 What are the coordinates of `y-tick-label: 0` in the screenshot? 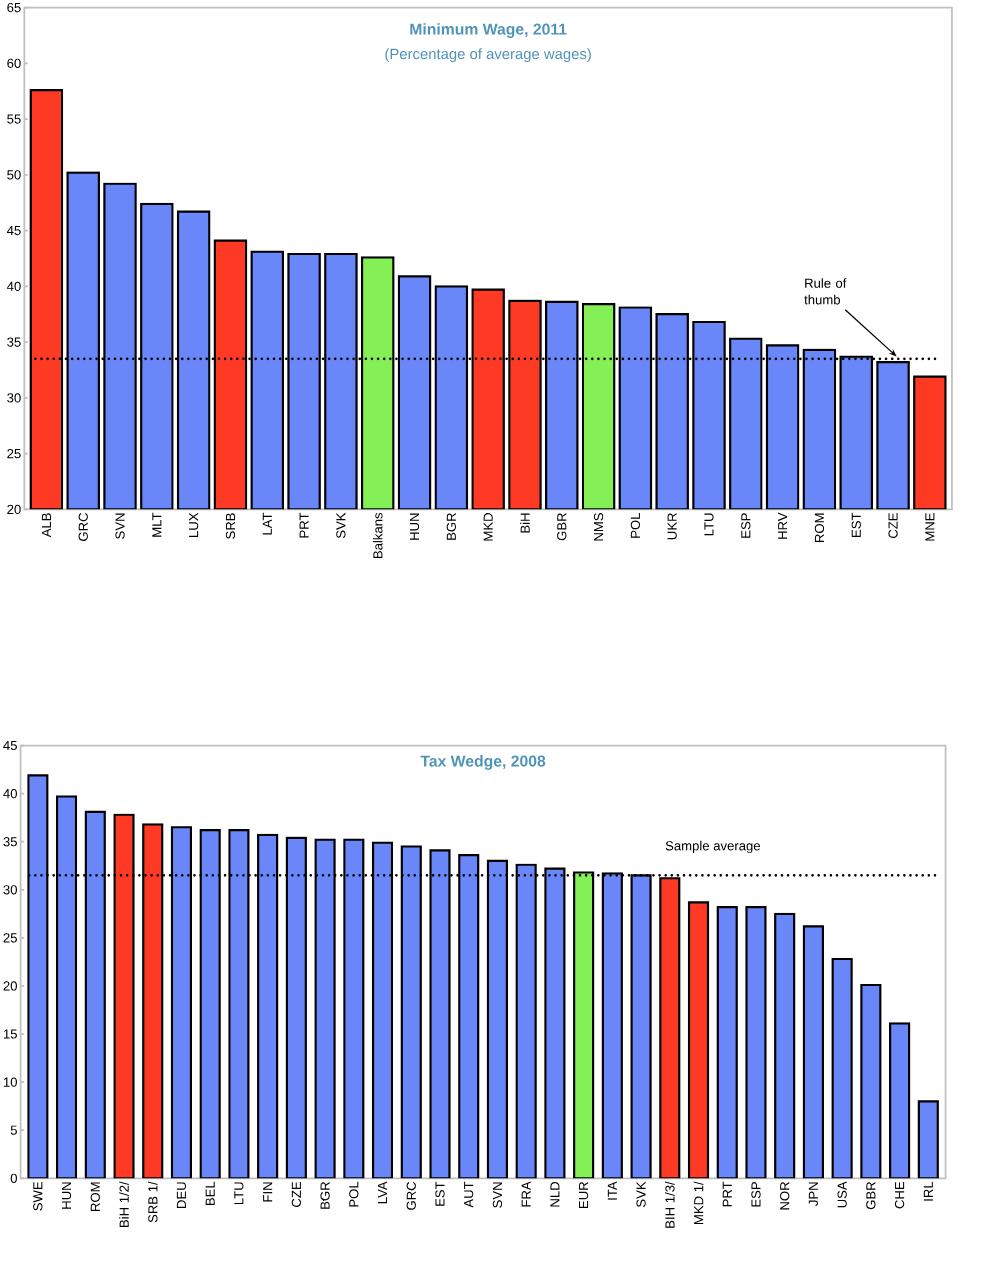 It's located at (14, 1178).